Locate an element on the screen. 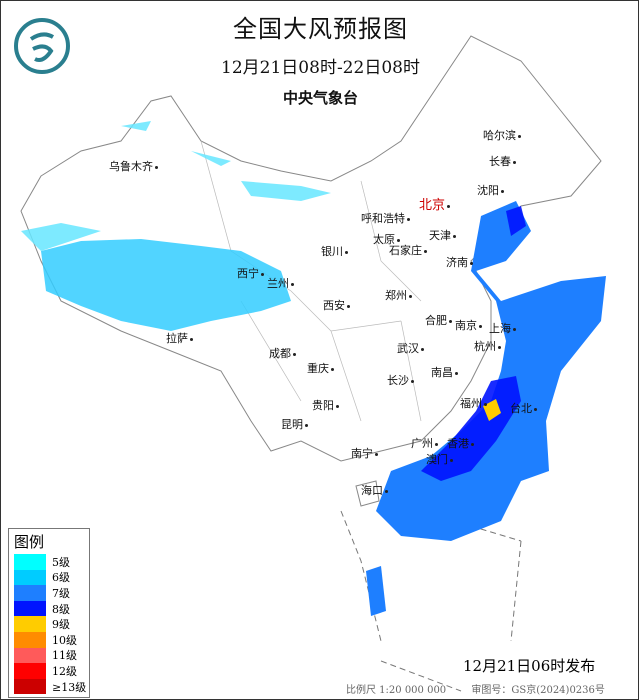 The image size is (639, 700). city-label: 贵阳 is located at coordinates (326, 405).